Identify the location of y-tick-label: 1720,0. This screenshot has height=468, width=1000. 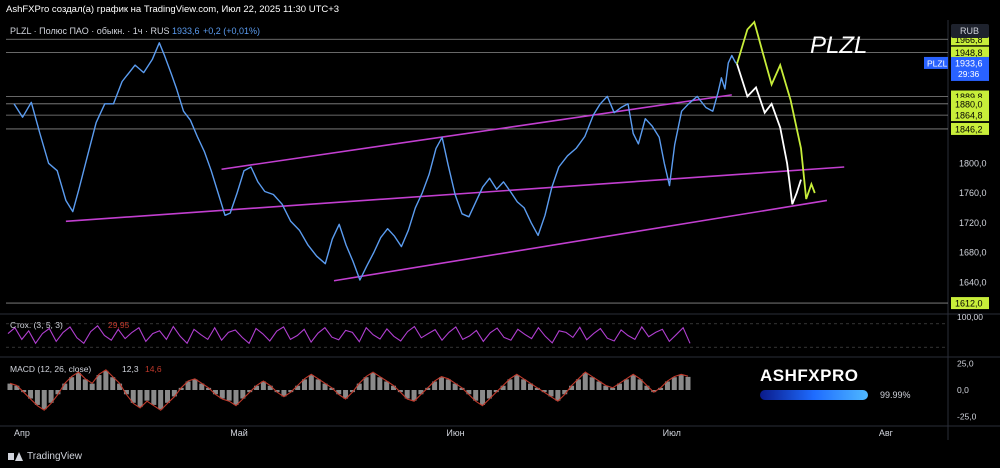
(973, 223).